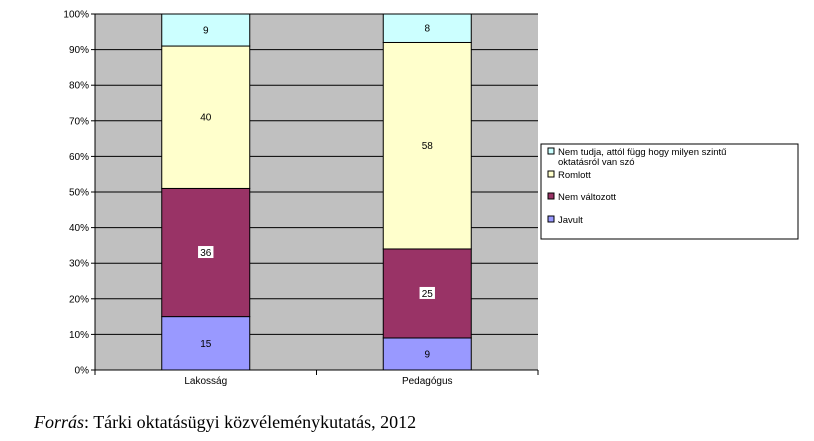  Describe the element at coordinates (587, 197) in the screenshot. I see `legend-label: Nem változott` at that location.